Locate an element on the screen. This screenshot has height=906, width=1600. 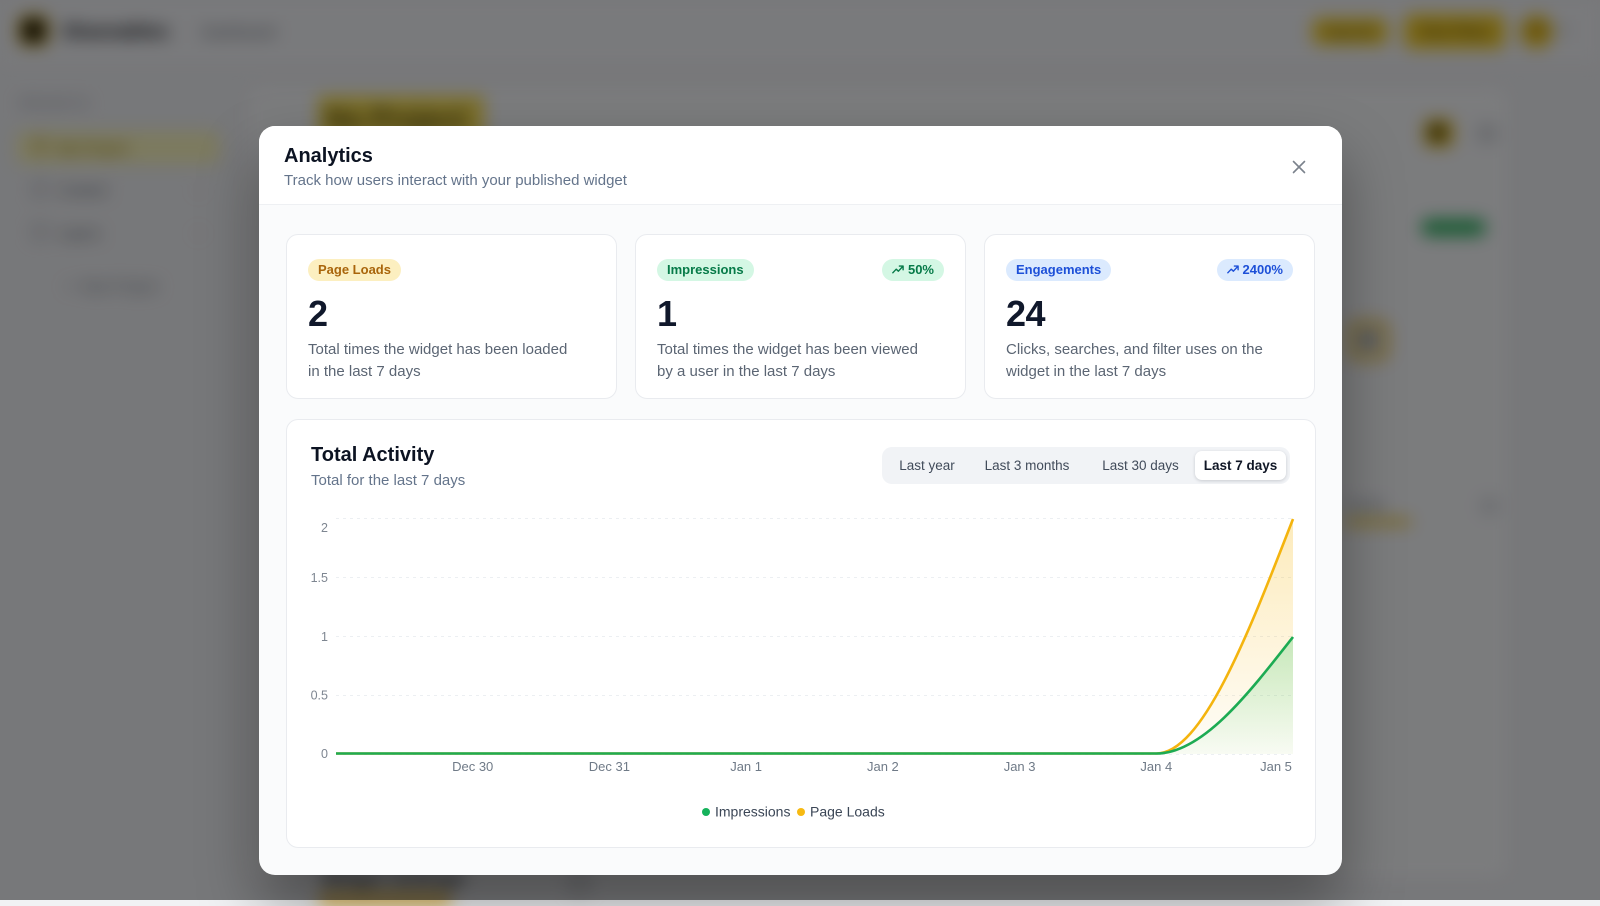
svg-text: Page Loads is located at coordinates (847, 812).